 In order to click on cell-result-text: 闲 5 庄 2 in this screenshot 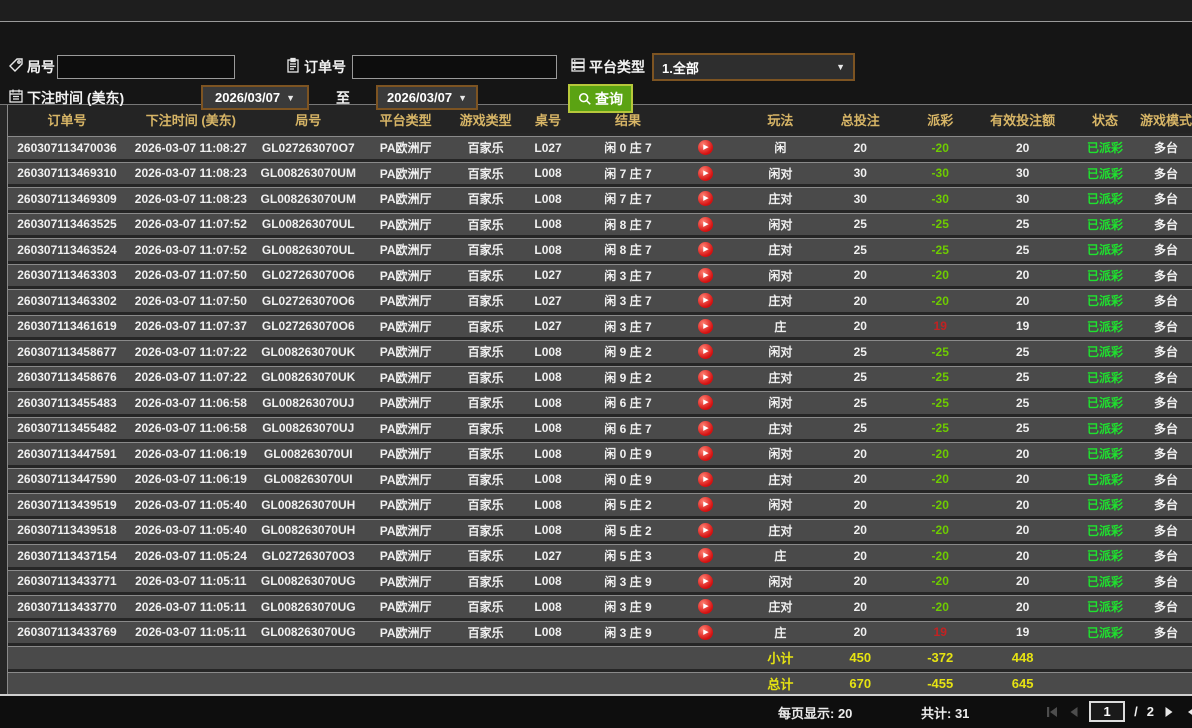, I will do `click(628, 530)`.